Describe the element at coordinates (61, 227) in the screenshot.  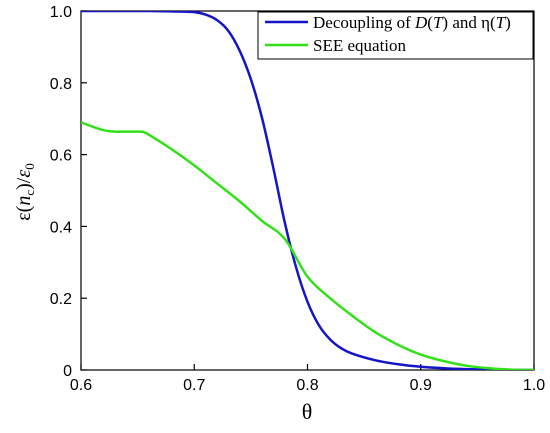
I see `y-tick-label: 0.4` at that location.